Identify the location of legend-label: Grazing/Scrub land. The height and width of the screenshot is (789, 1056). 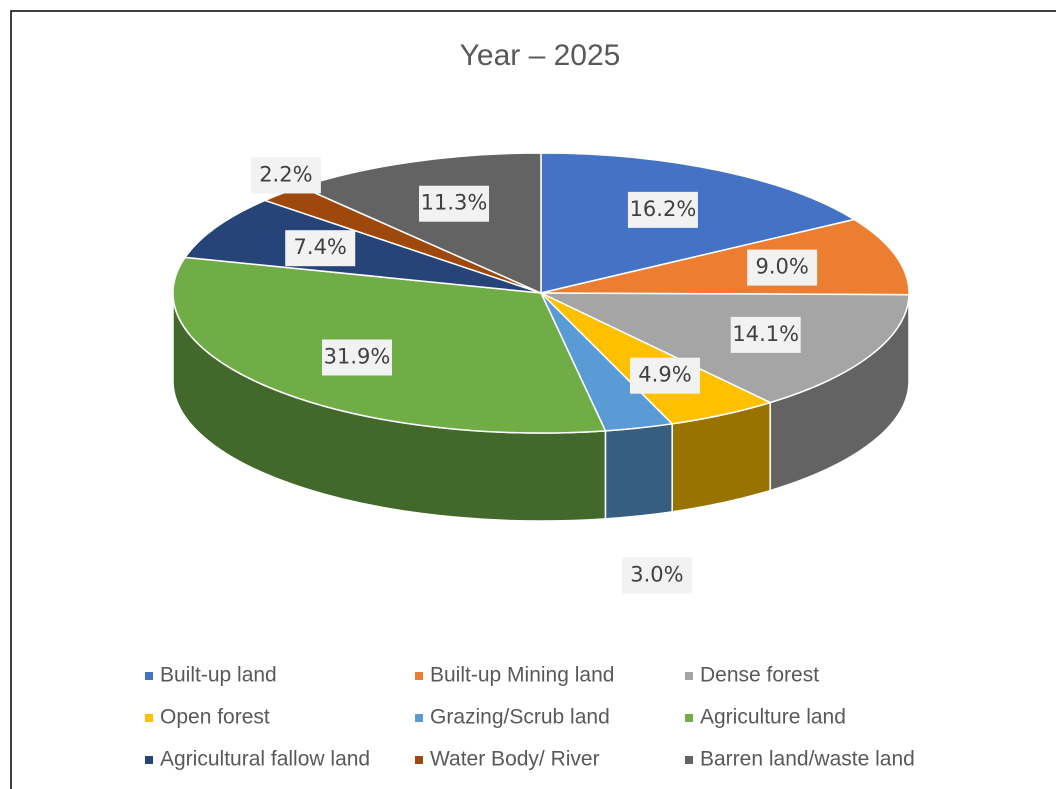
(520, 717).